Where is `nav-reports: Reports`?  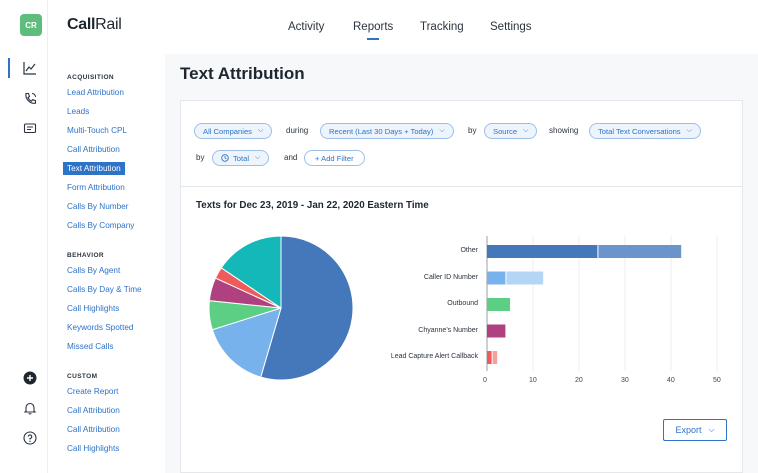
nav-reports: Reports is located at coordinates (373, 30).